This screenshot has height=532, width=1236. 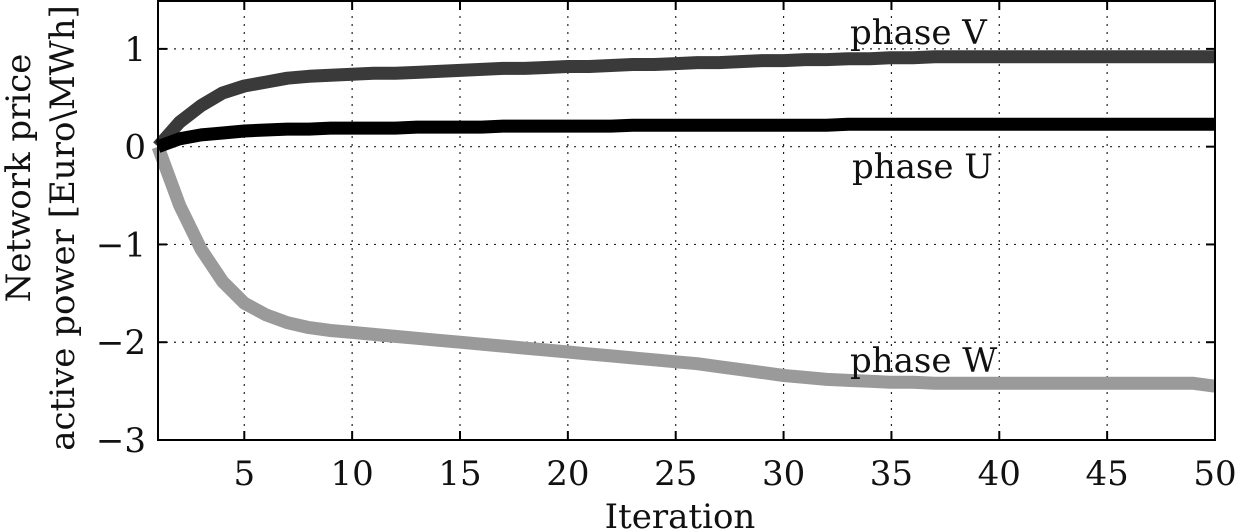 What do you see at coordinates (244, 474) in the screenshot?
I see `x-tick-label: 5` at bounding box center [244, 474].